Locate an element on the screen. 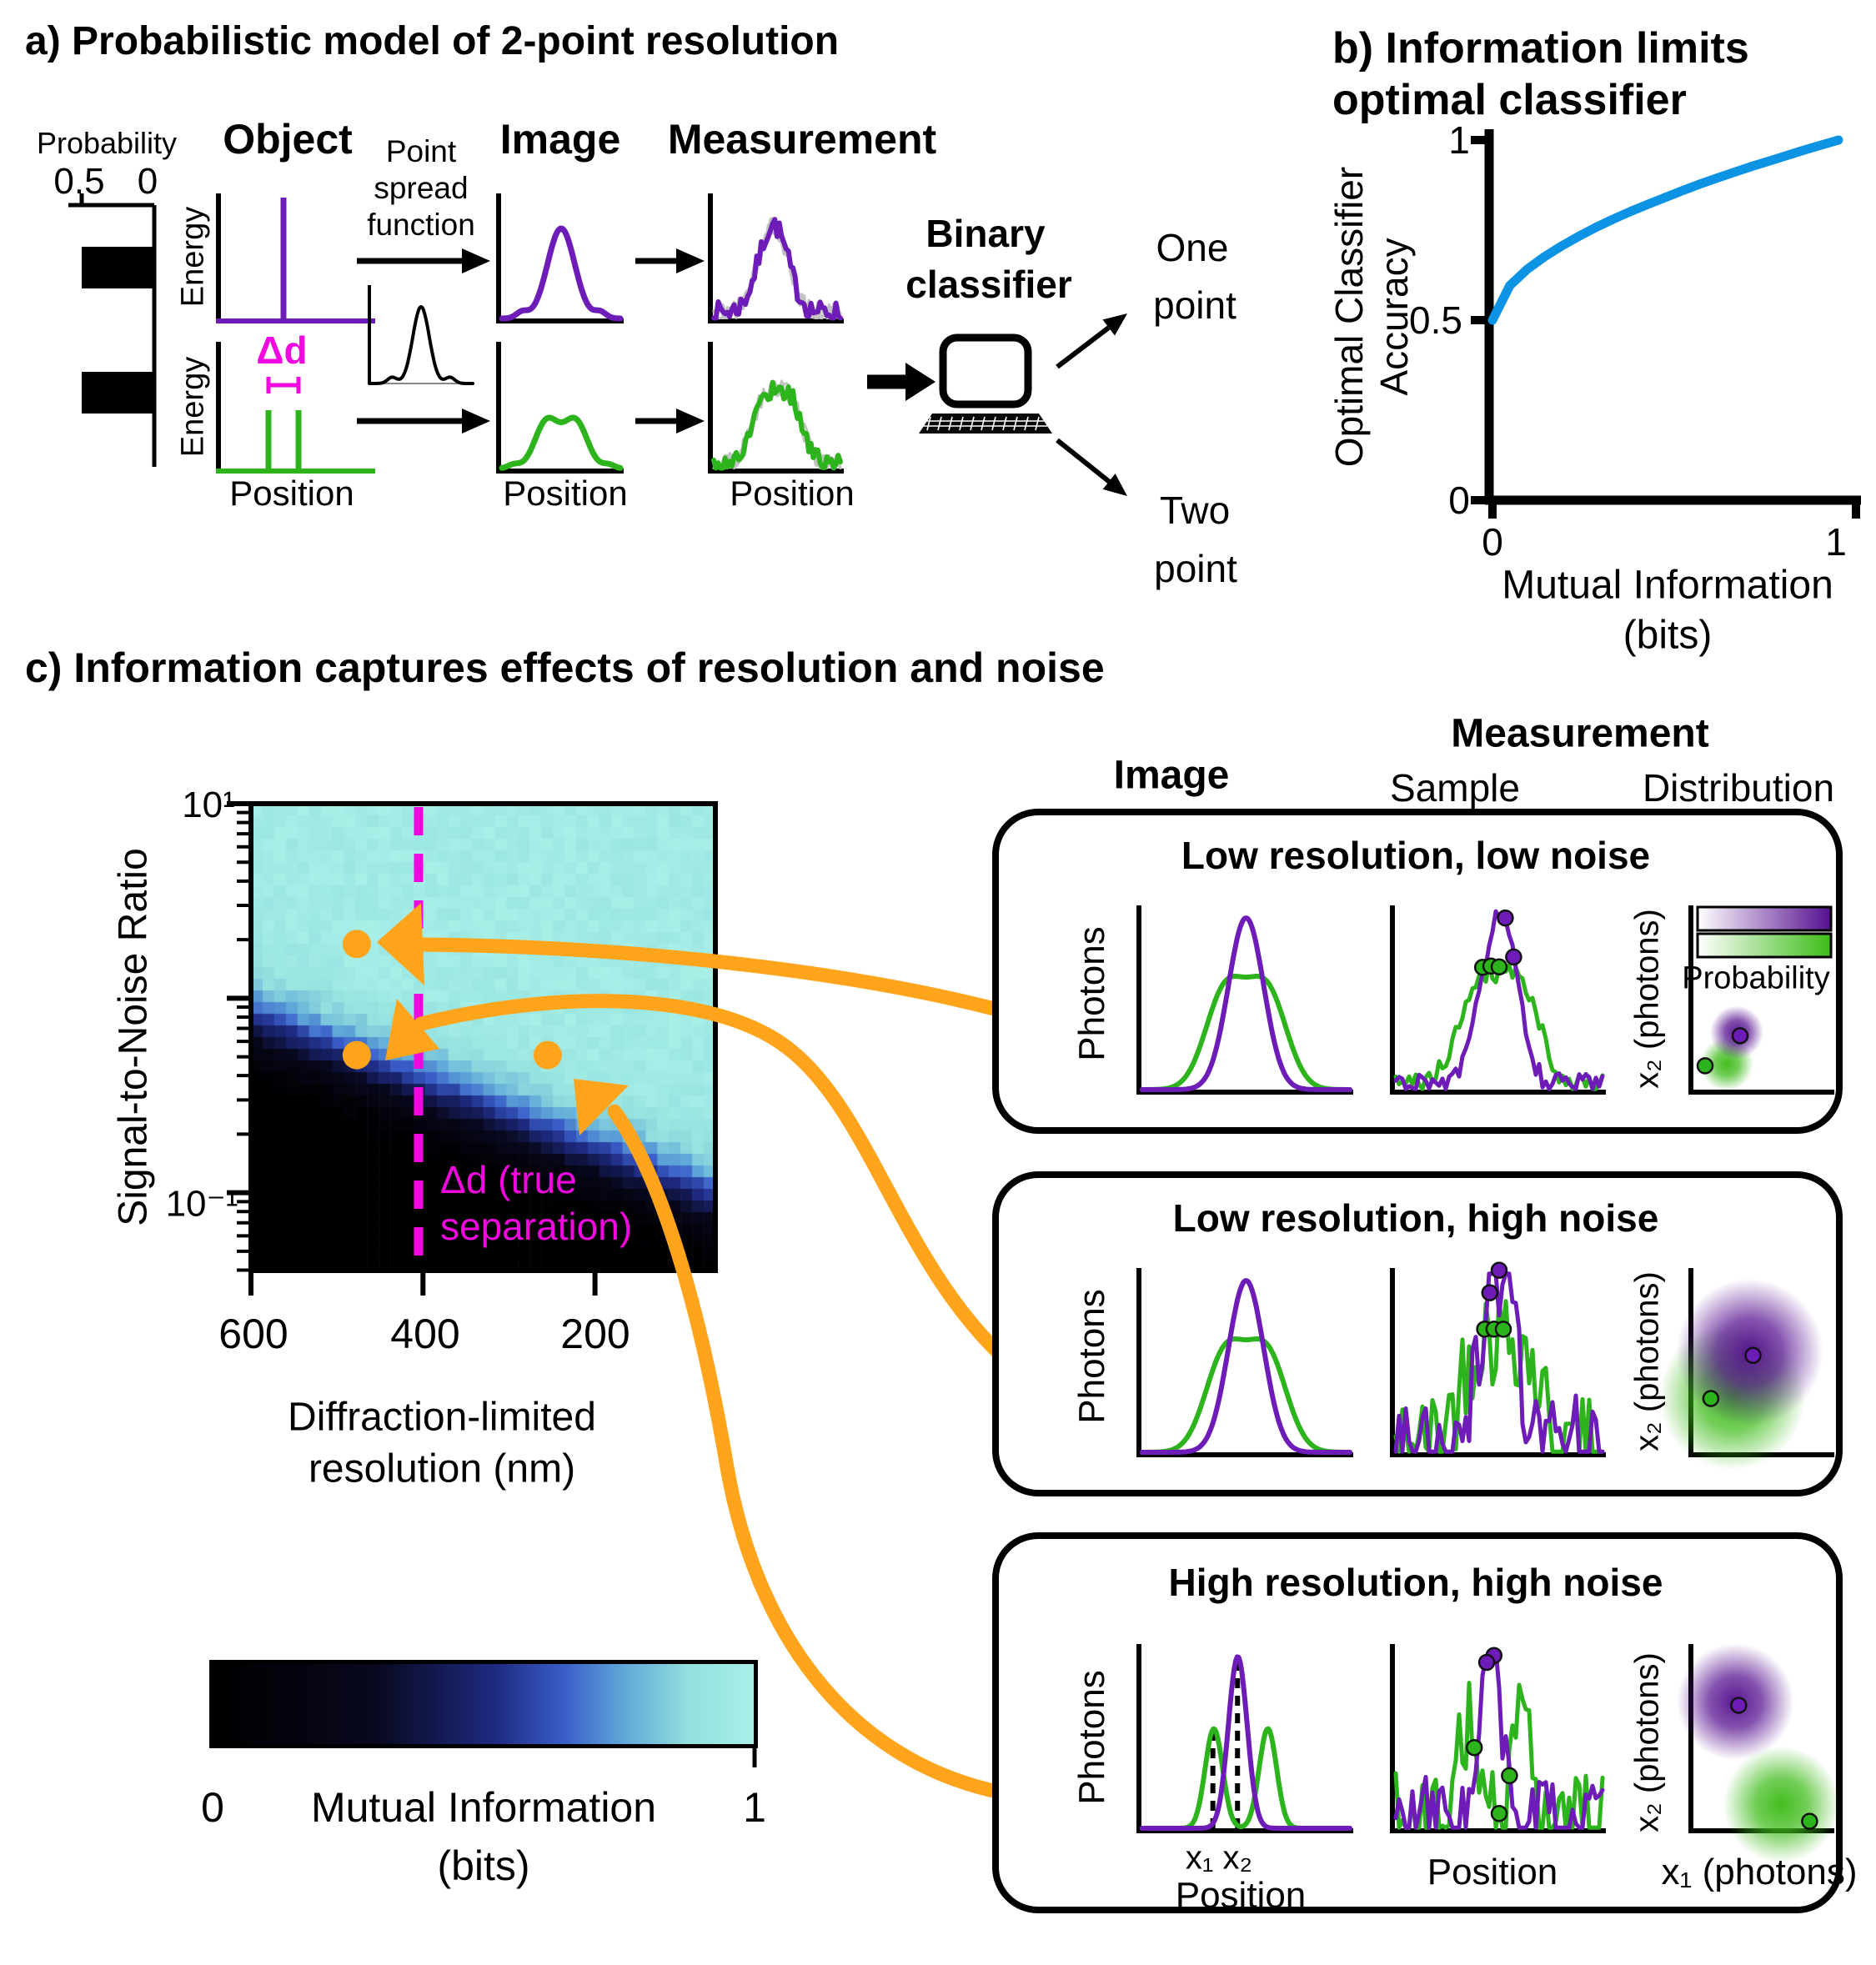 Image resolution: width=1876 pixels, height=1965 pixels. meas2-trace is located at coordinates (777, 425).